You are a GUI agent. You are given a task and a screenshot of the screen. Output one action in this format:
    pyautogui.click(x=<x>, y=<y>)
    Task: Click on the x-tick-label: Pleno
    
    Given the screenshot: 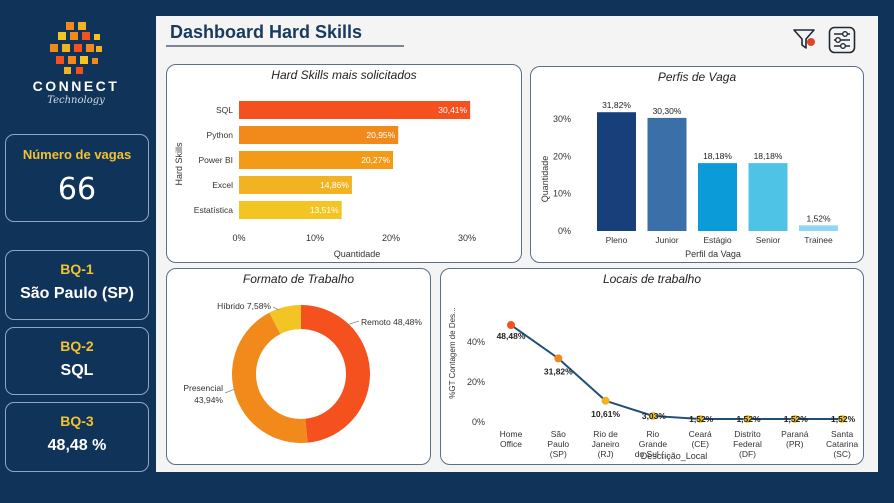 What is the action you would take?
    pyautogui.click(x=617, y=240)
    